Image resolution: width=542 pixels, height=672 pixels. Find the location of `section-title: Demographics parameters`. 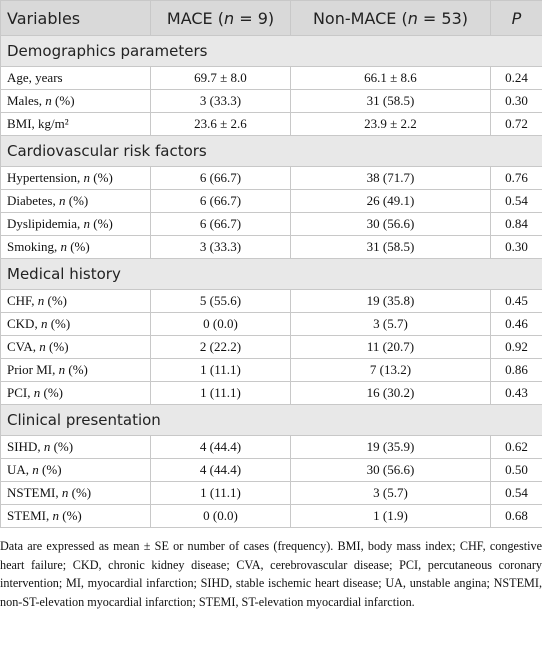

section-title: Demographics parameters is located at coordinates (271, 51).